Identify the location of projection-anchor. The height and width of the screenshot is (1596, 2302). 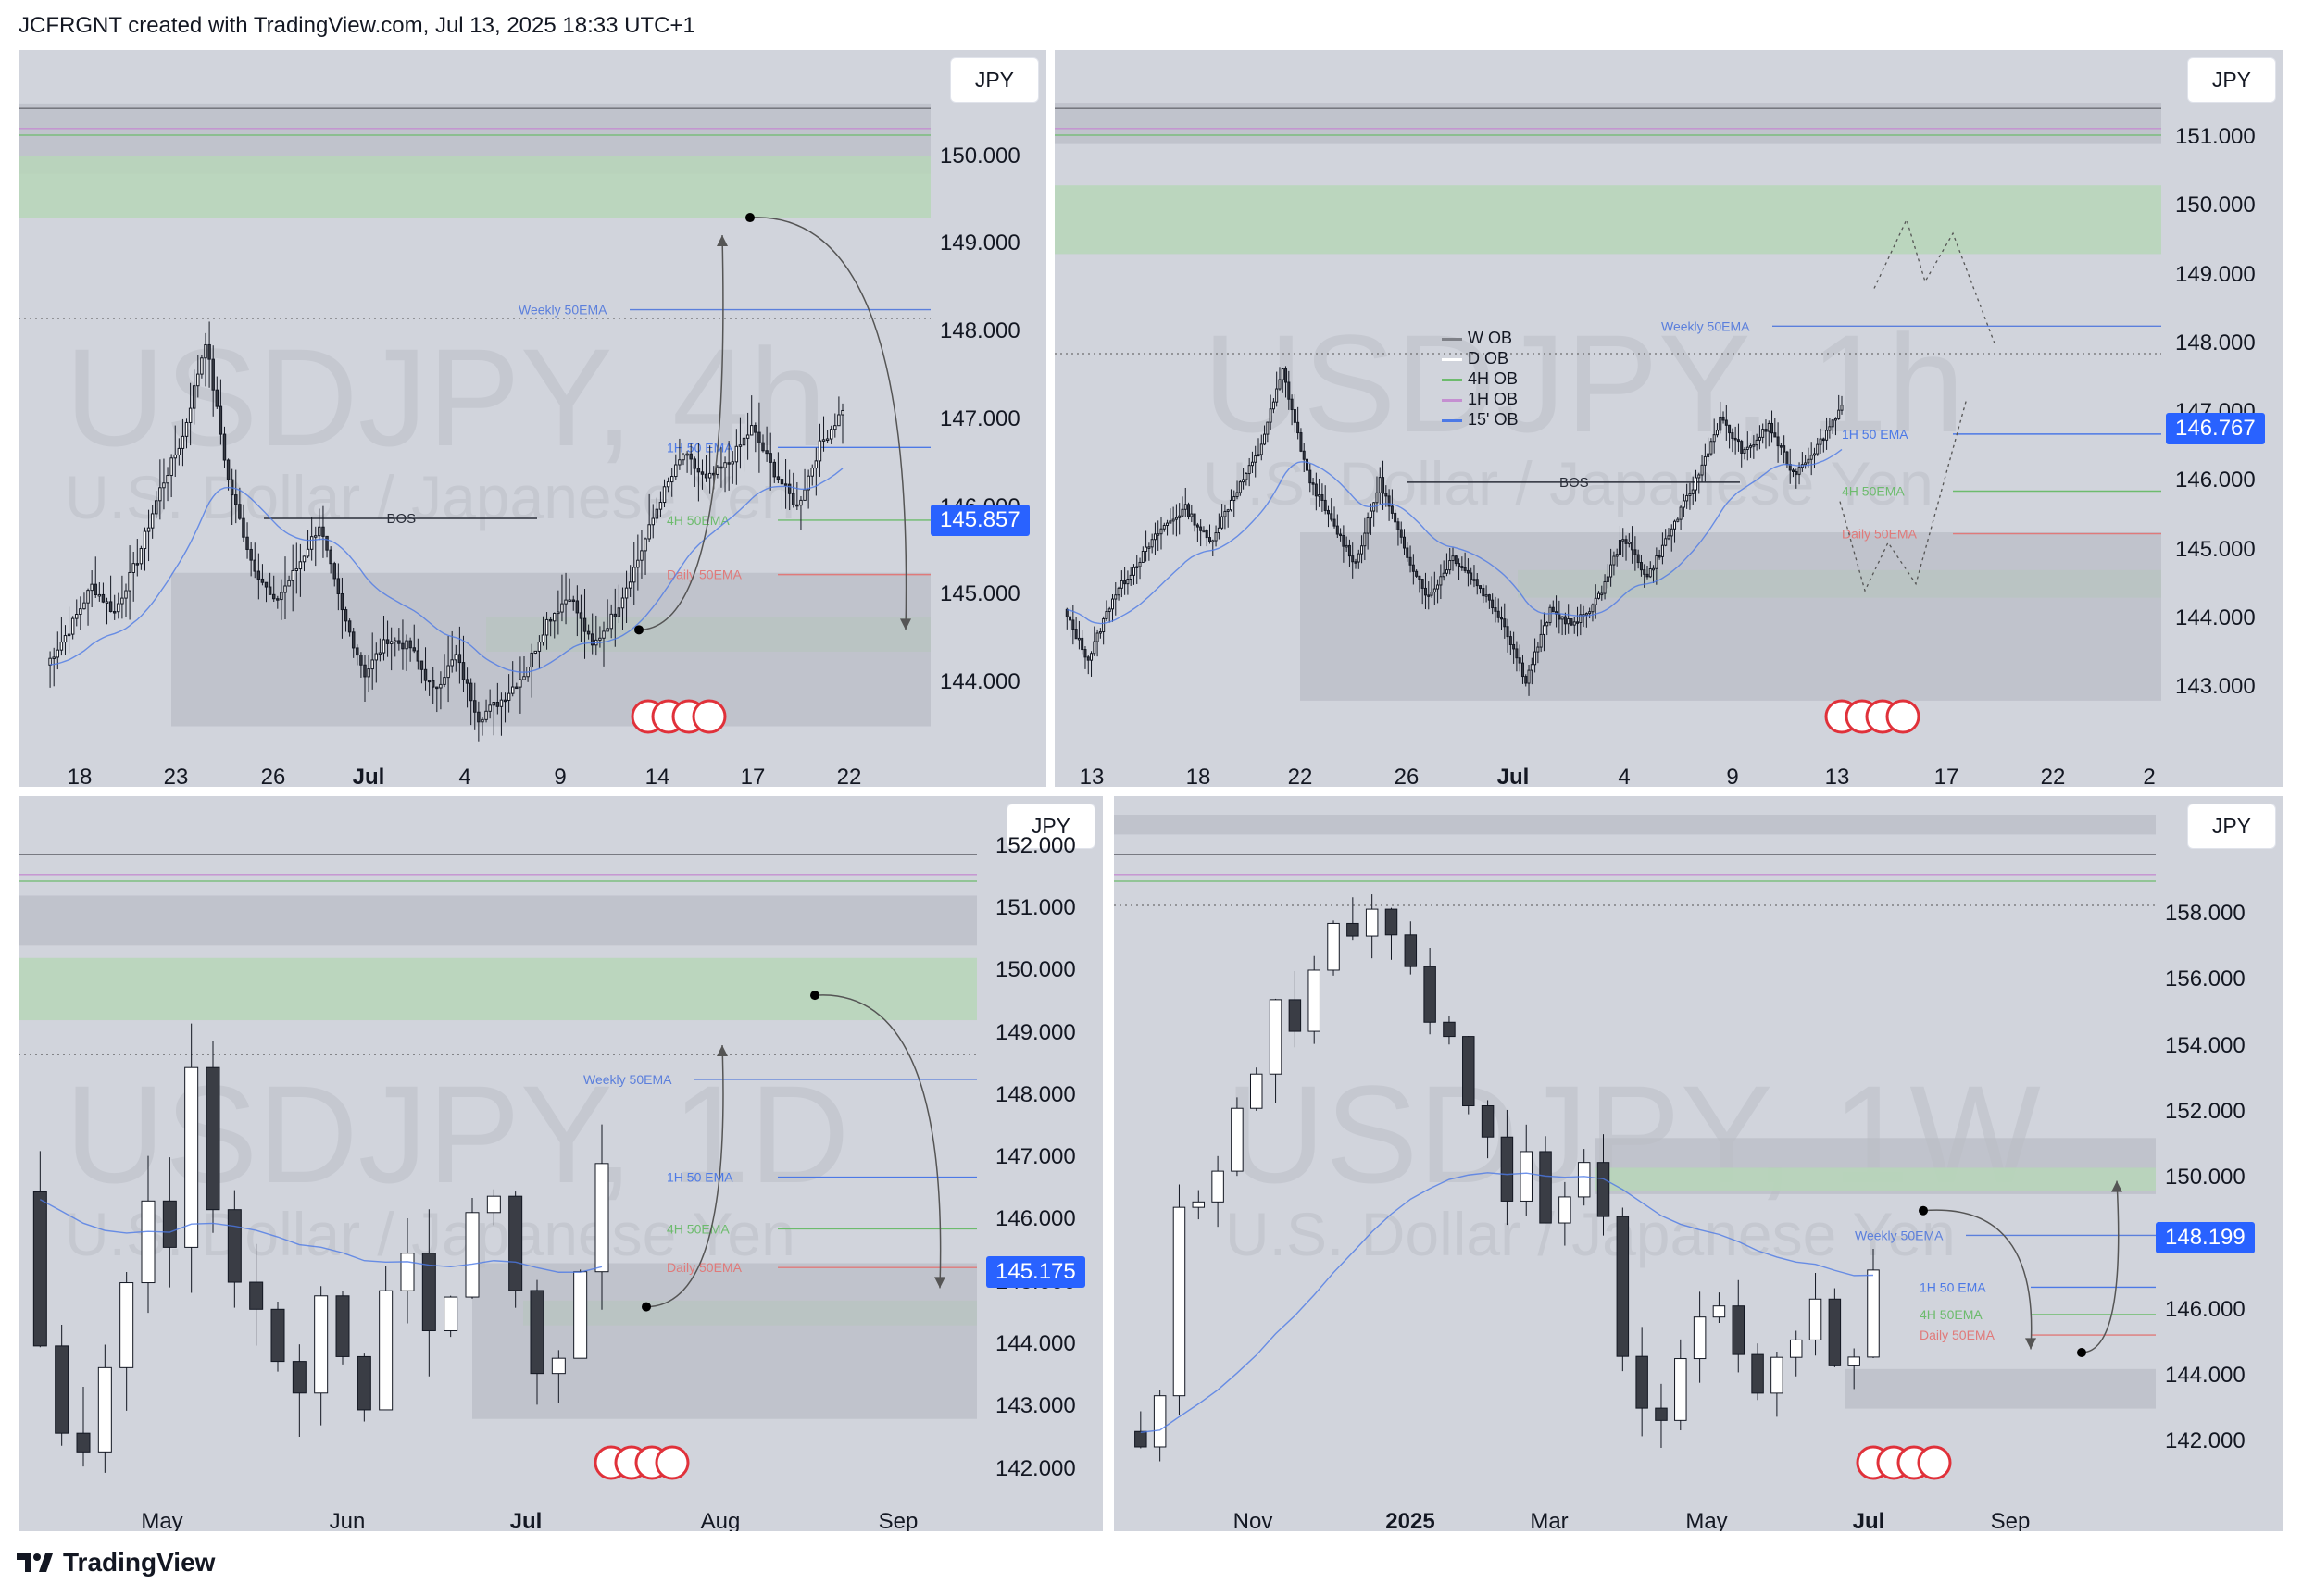
(646, 1307).